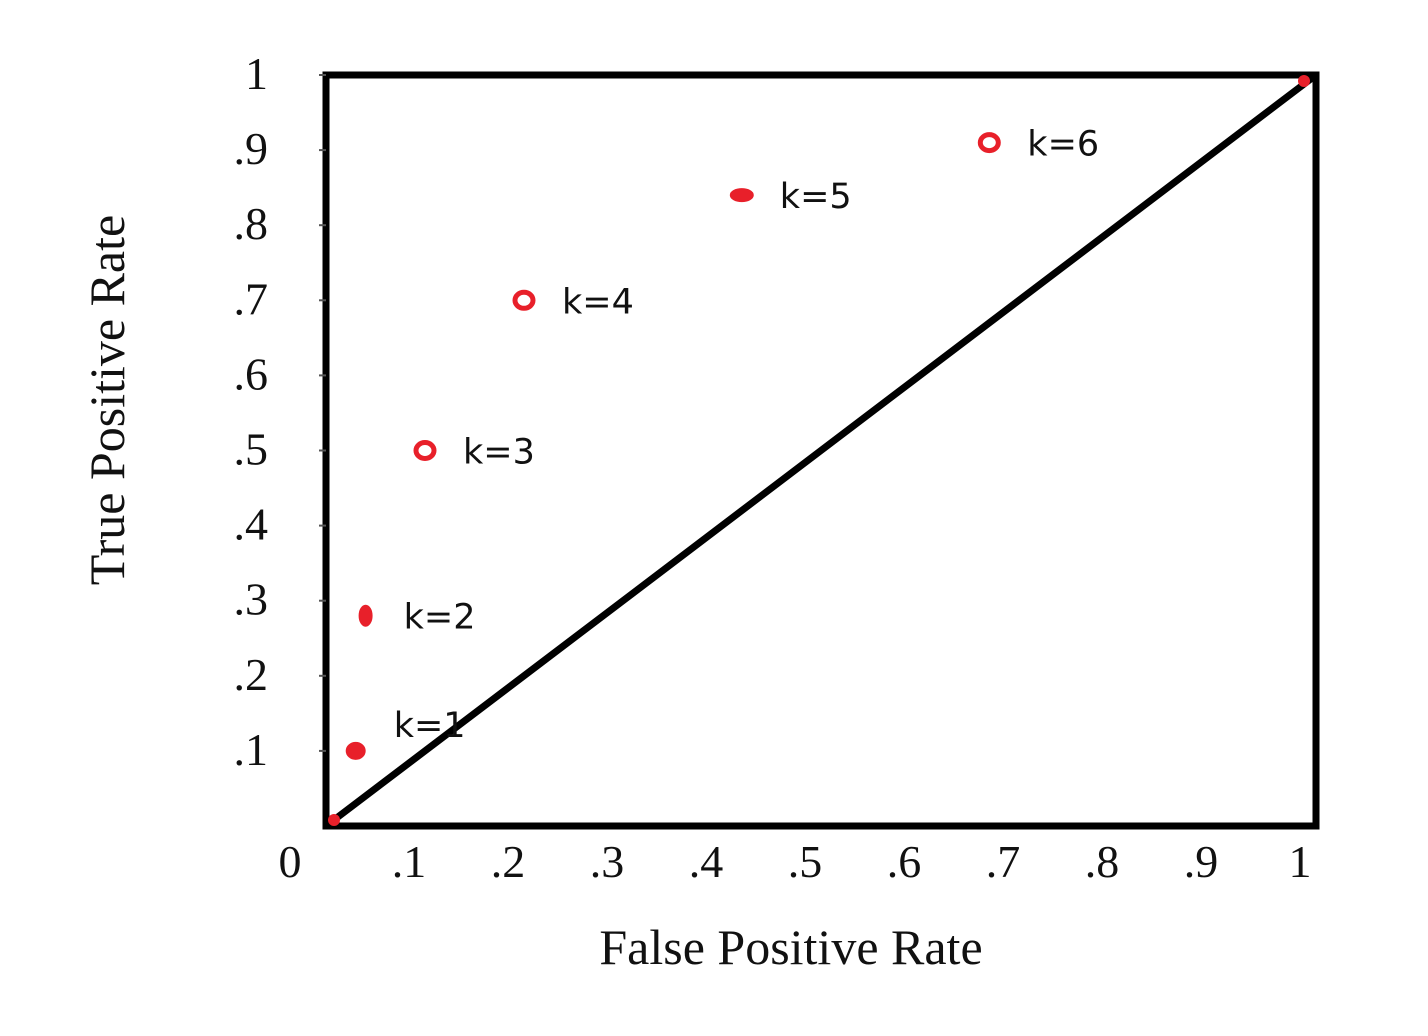 This screenshot has height=1036, width=1428. Describe the element at coordinates (334, 820) in the screenshot. I see `origin-marker` at that location.